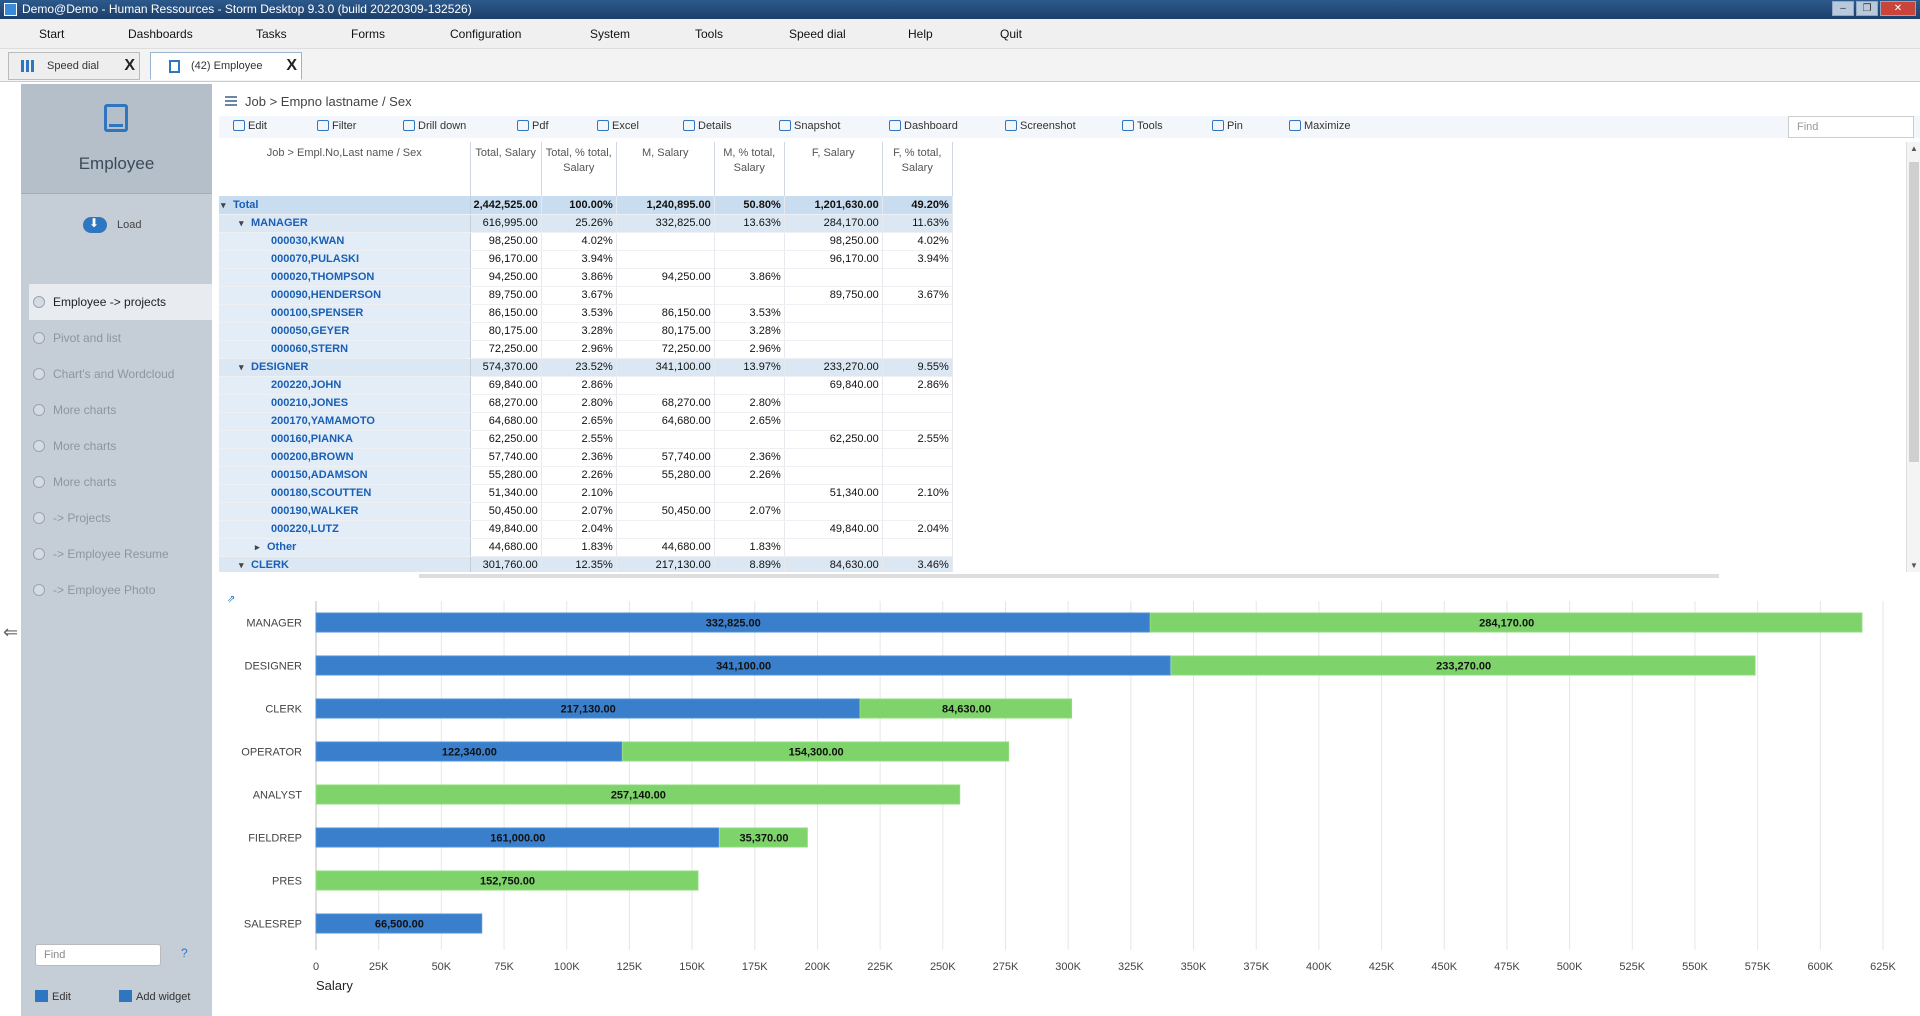 The width and height of the screenshot is (1920, 1016). I want to click on chart-settings-icon: ⇗, so click(231, 599).